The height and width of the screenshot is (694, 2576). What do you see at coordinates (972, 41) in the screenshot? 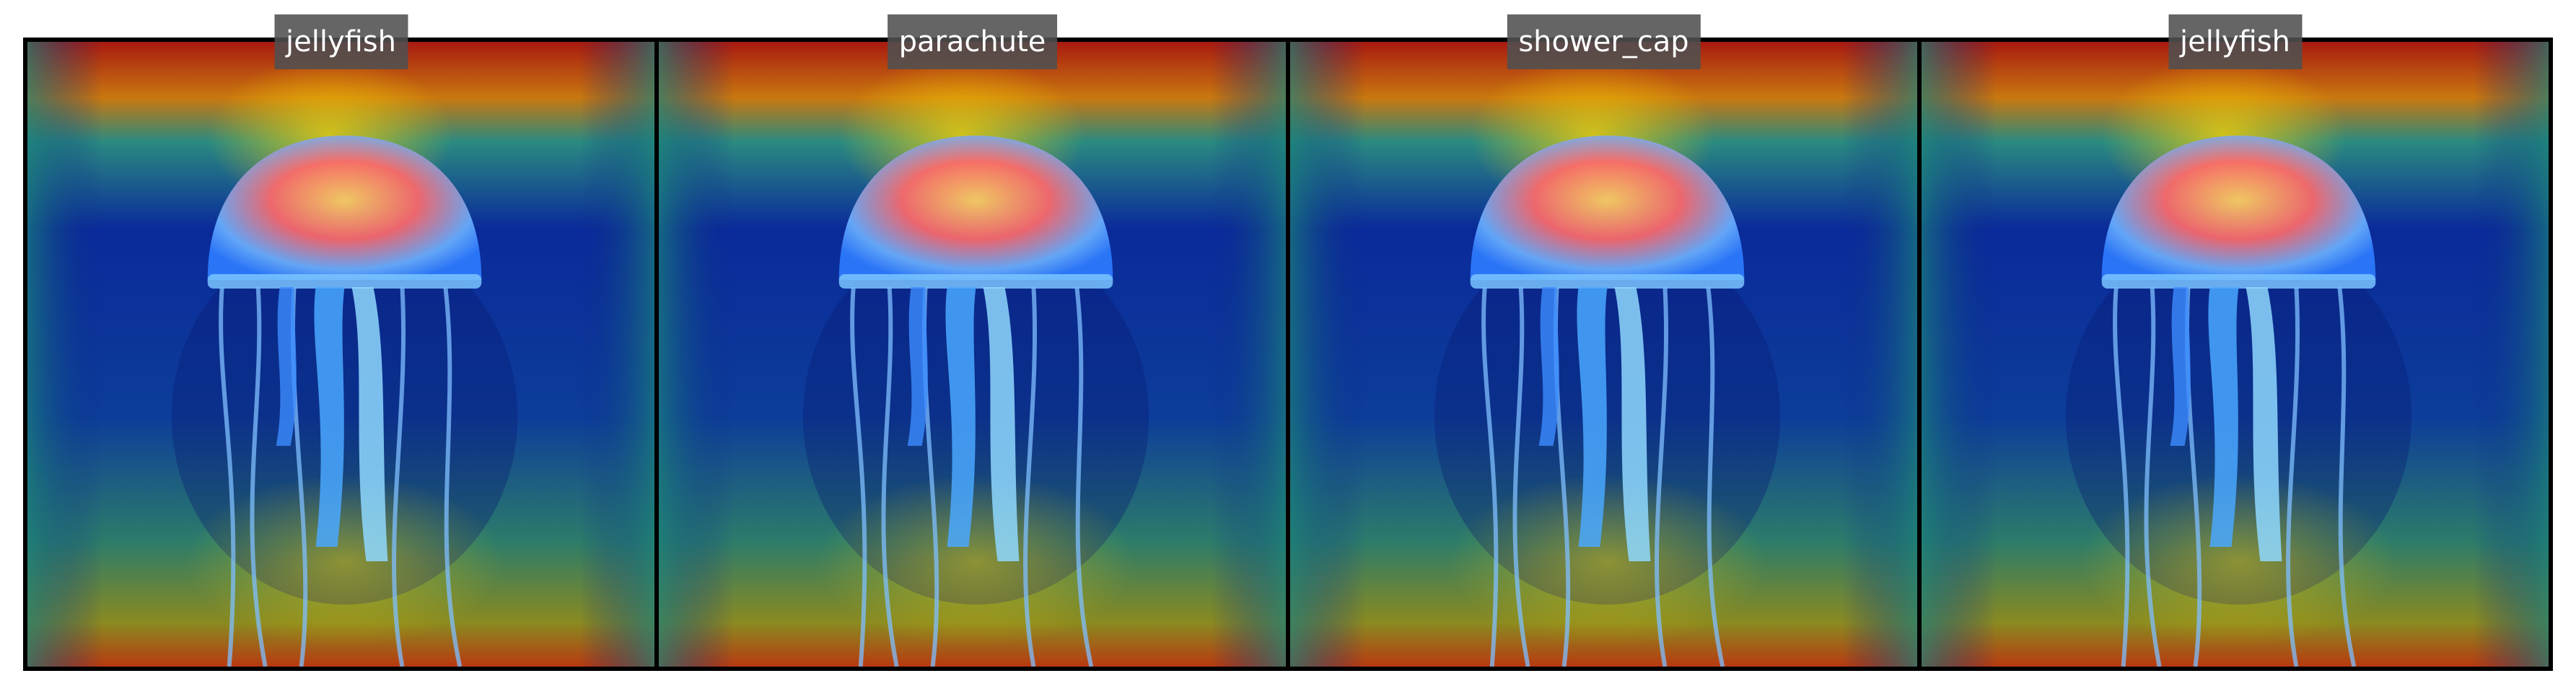
I see `panel-label: parachute` at bounding box center [972, 41].